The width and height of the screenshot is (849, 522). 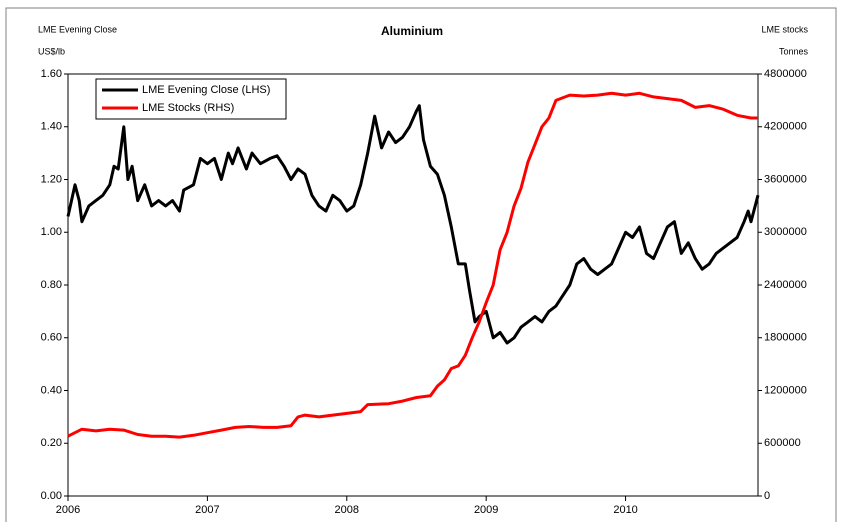 What do you see at coordinates (412, 31) in the screenshot?
I see `chart-title: Aluminium` at bounding box center [412, 31].